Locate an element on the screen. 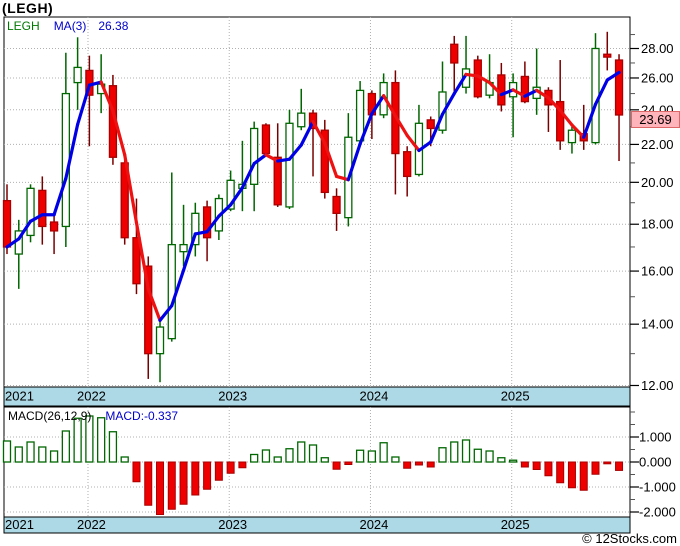 This screenshot has height=546, width=680. macd-indicator-label: MACD(26,12,9) is located at coordinates (50, 416).